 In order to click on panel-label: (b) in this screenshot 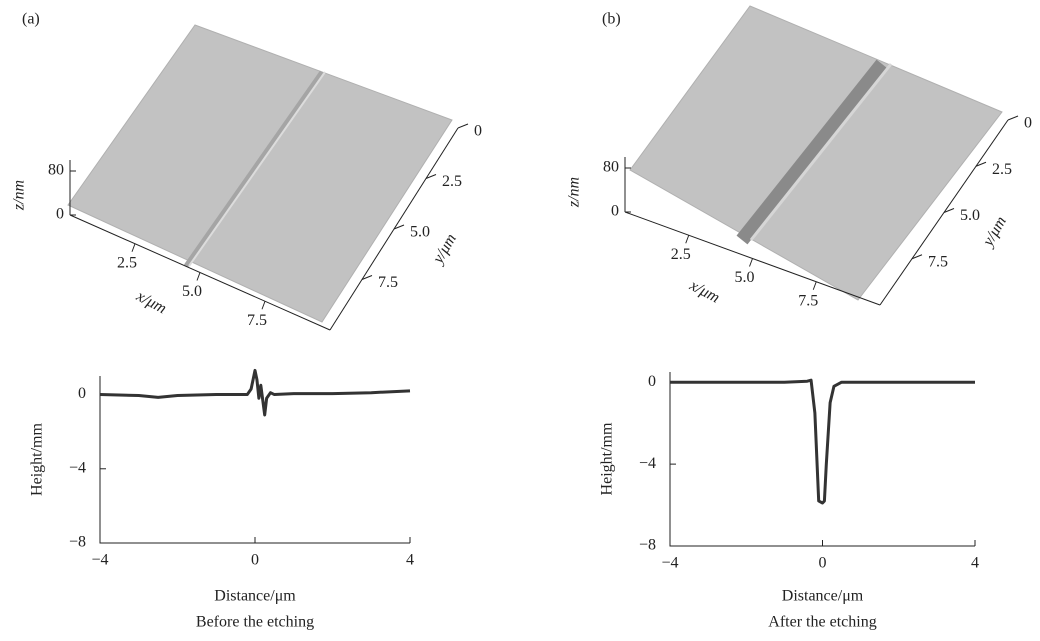, I will do `click(611, 19)`.